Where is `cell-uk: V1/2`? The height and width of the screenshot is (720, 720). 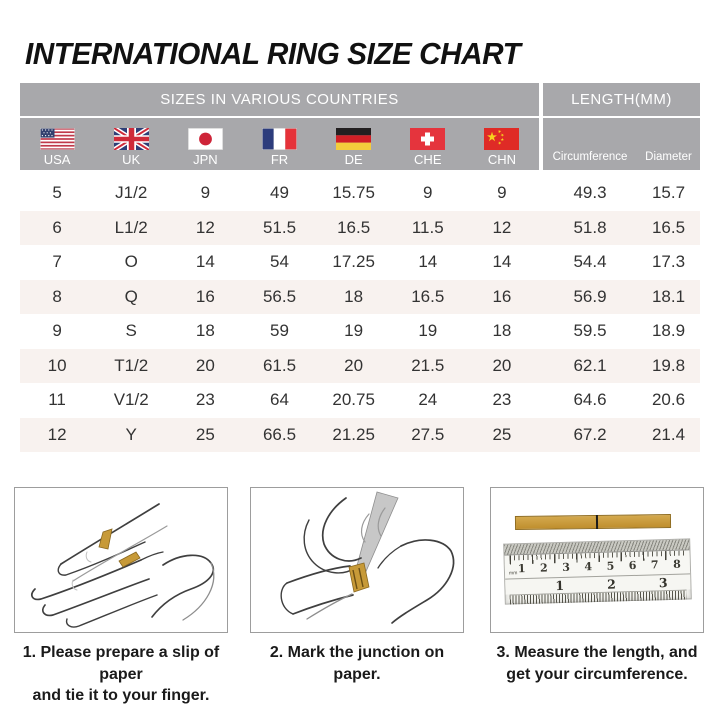 cell-uk: V1/2 is located at coordinates (131, 400).